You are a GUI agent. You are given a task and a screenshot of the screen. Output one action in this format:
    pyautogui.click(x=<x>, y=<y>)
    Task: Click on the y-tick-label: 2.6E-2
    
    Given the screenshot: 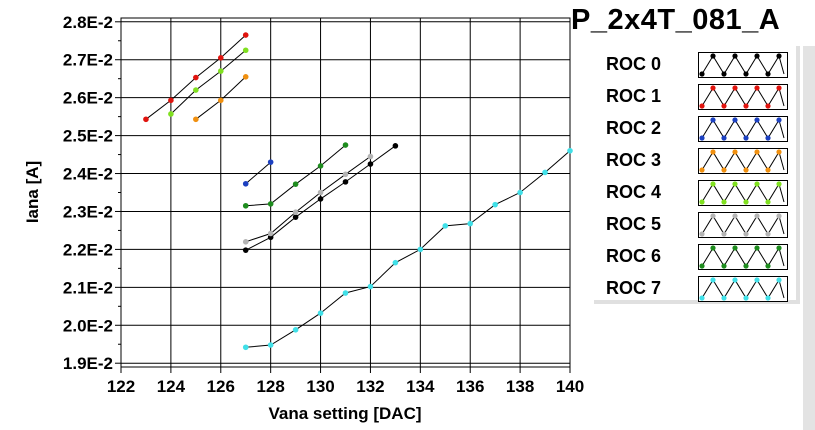 What is the action you would take?
    pyautogui.click(x=88, y=98)
    